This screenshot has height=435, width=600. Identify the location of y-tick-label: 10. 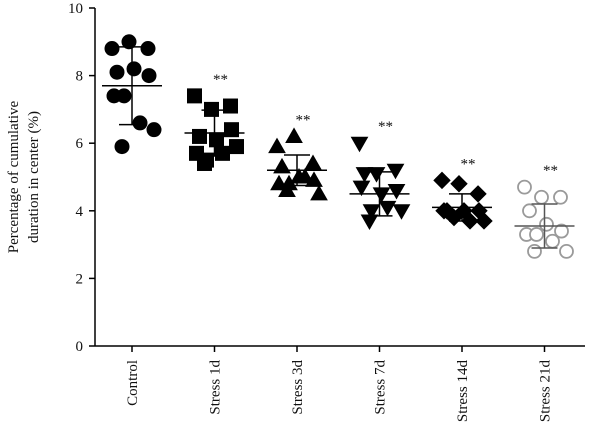
(75, 9).